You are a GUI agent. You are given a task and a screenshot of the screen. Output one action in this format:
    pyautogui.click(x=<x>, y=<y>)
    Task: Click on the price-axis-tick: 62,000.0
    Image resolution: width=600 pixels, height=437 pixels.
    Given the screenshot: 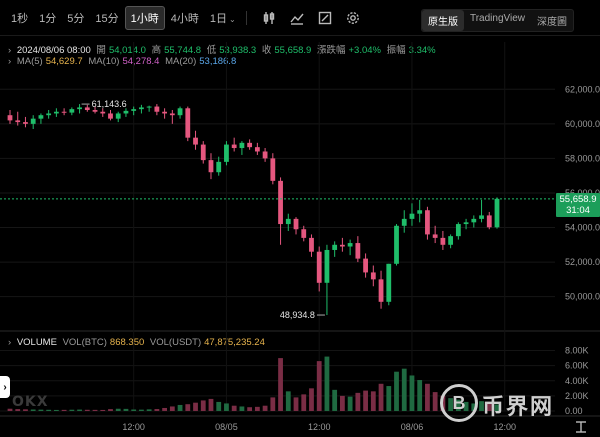 What is the action you would take?
    pyautogui.click(x=582, y=89)
    